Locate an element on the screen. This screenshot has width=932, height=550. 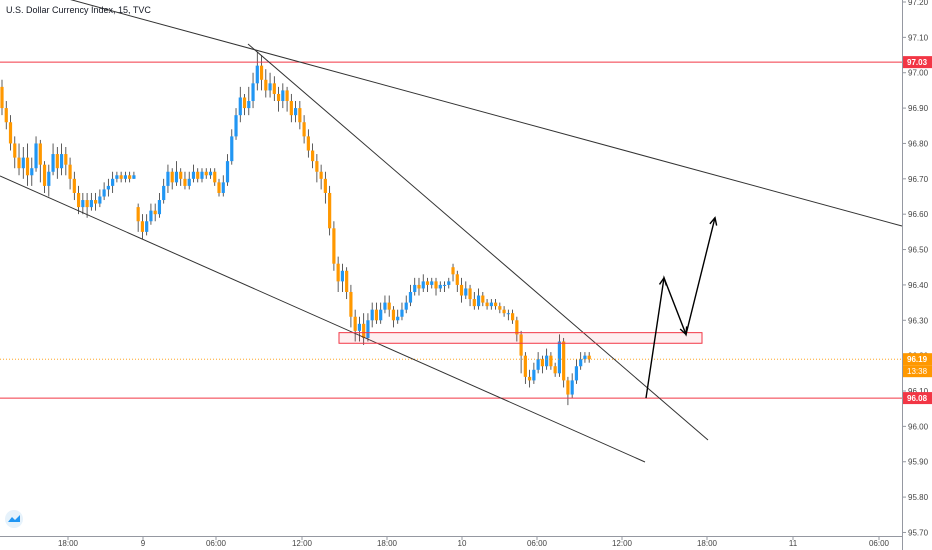
resistance-price-label: 97.03 is located at coordinates (917, 62).